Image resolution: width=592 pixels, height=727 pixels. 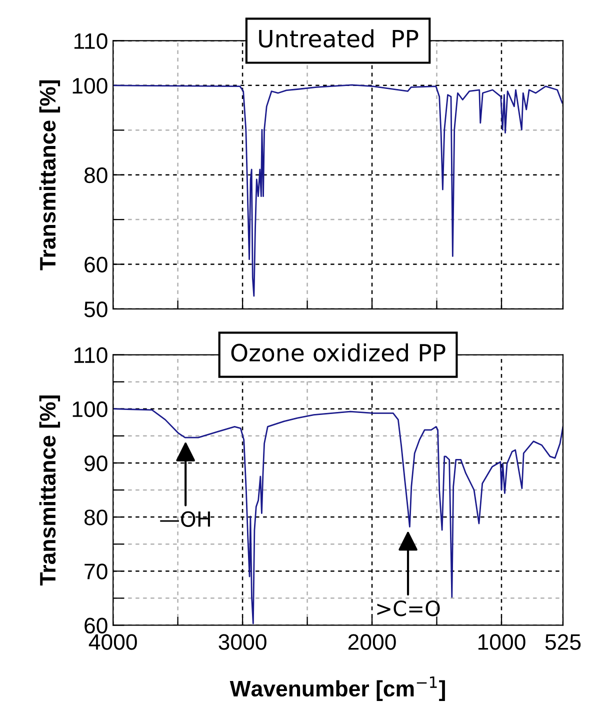 What do you see at coordinates (408, 608) in the screenshot?
I see `annotation: >C=O` at bounding box center [408, 608].